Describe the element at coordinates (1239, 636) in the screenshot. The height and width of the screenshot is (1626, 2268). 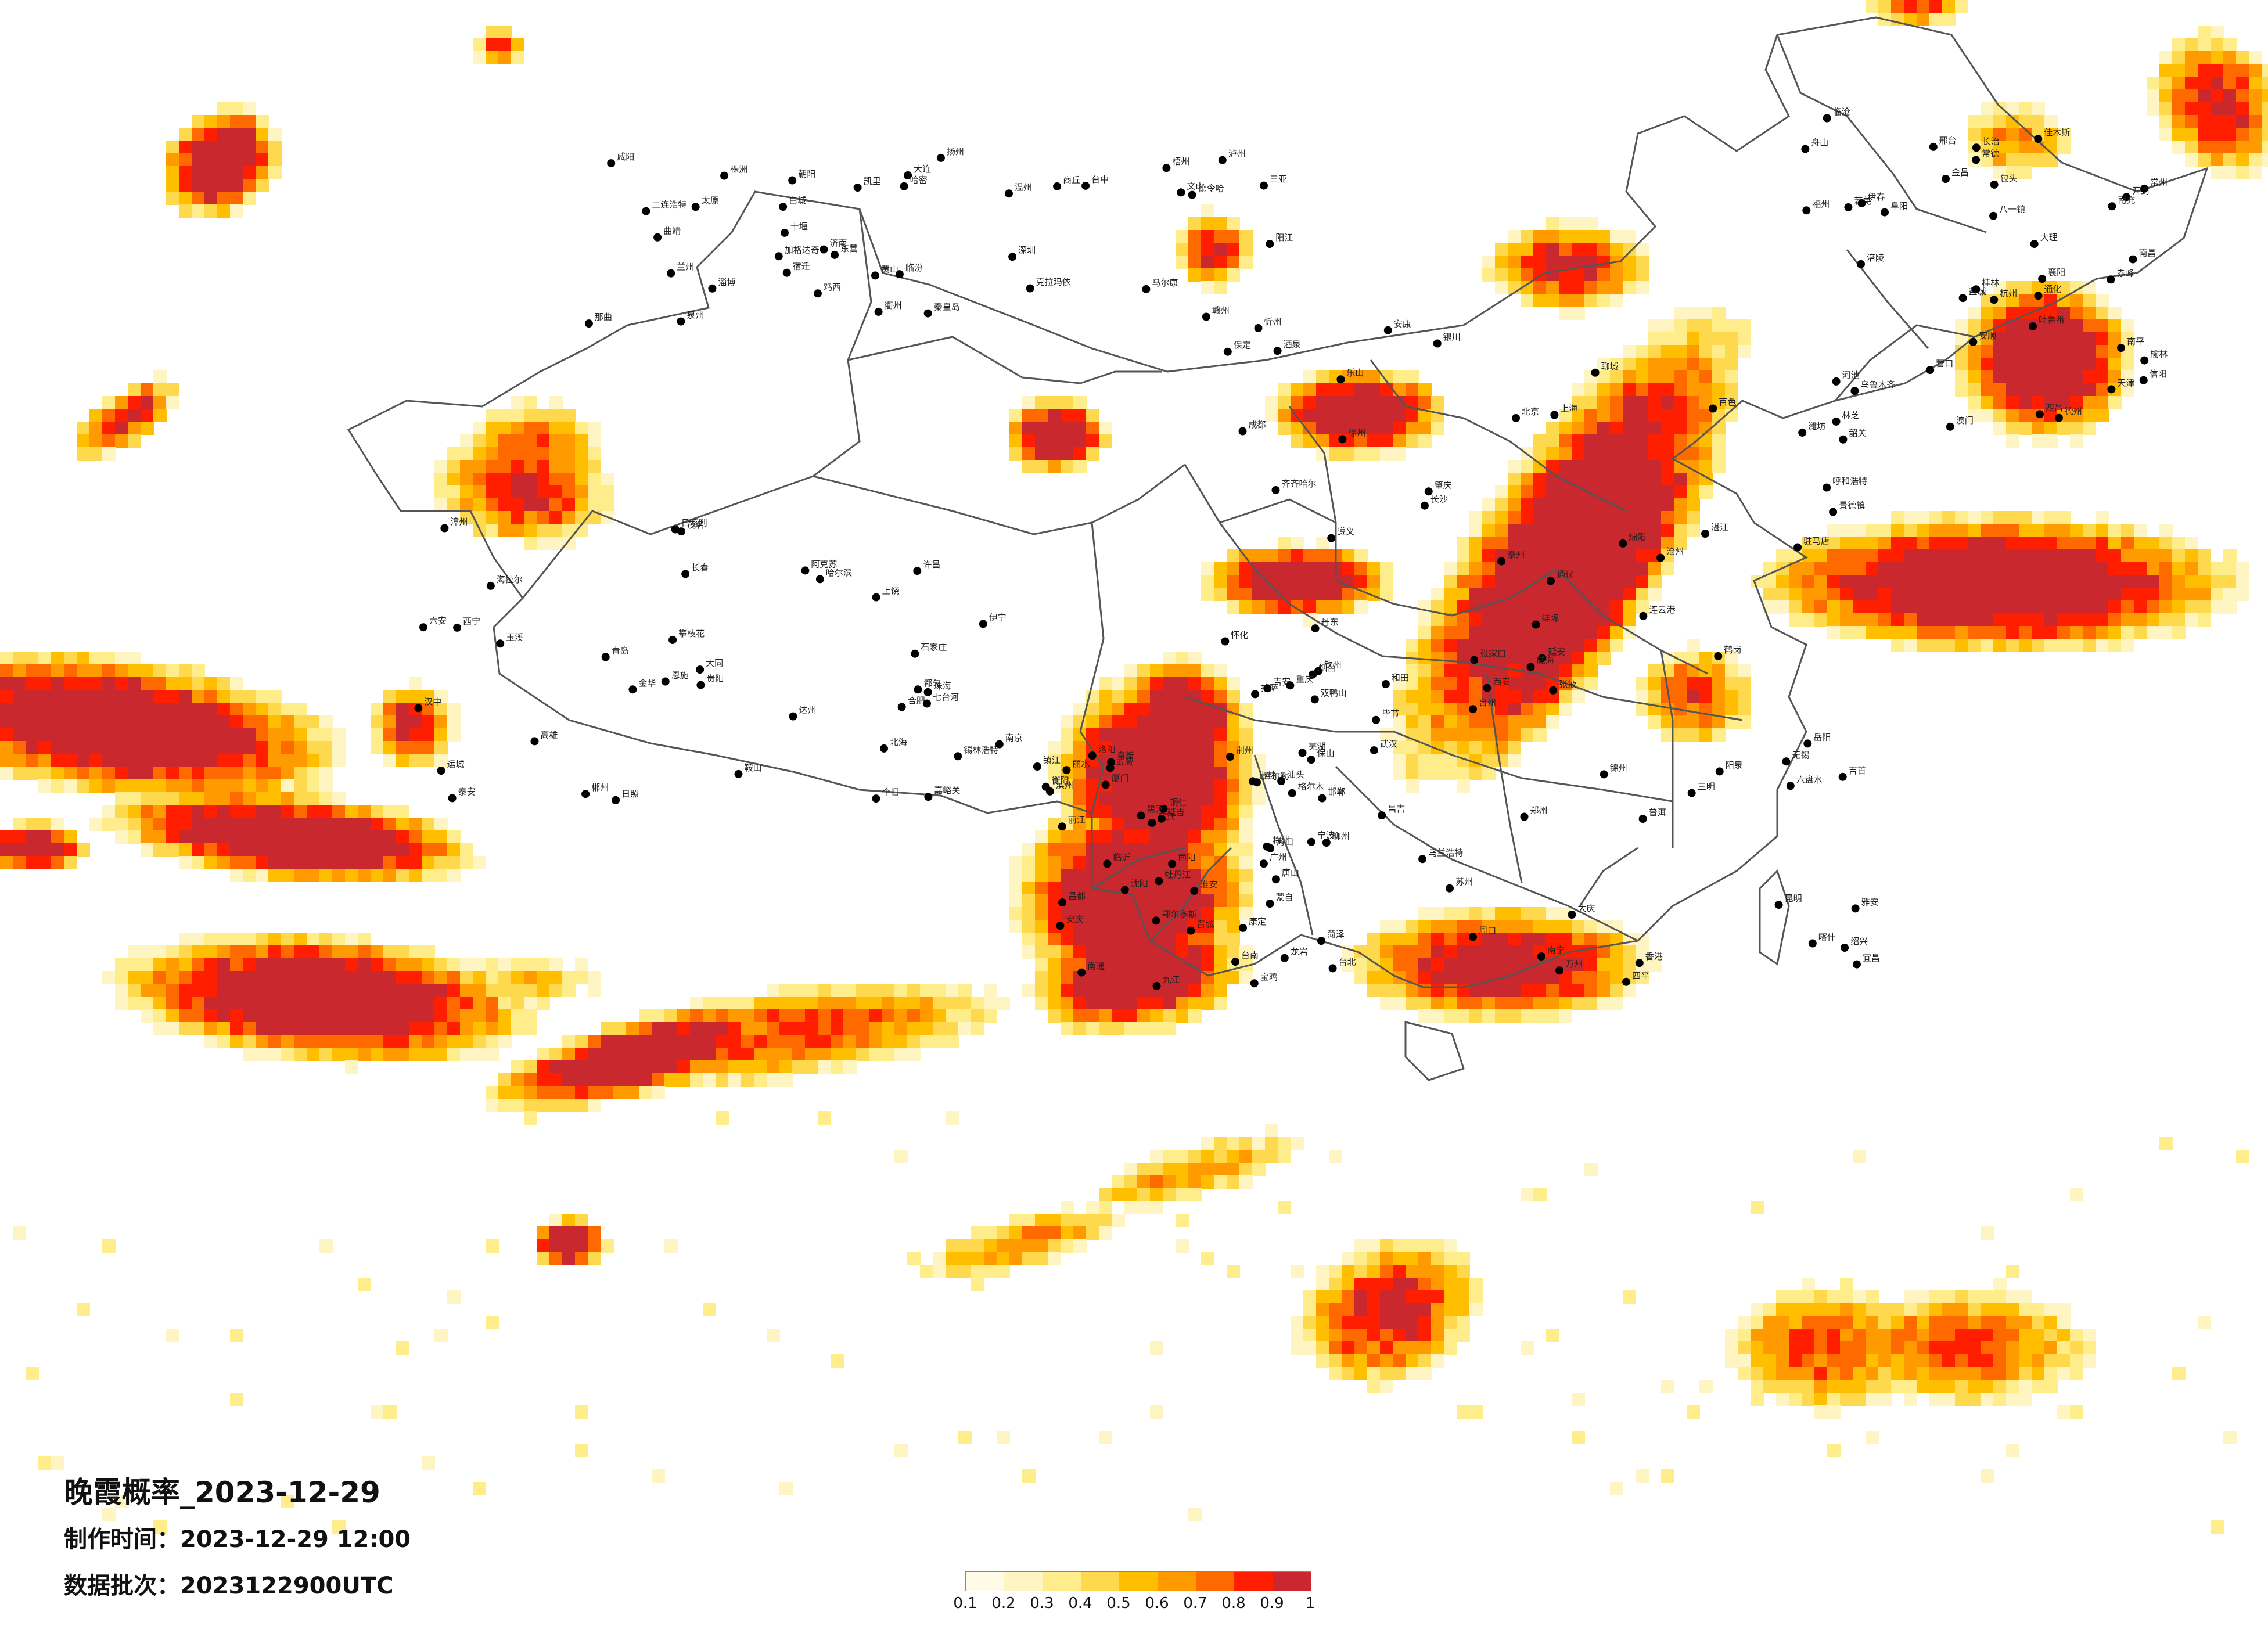
I see `city-label: 怀化` at that location.